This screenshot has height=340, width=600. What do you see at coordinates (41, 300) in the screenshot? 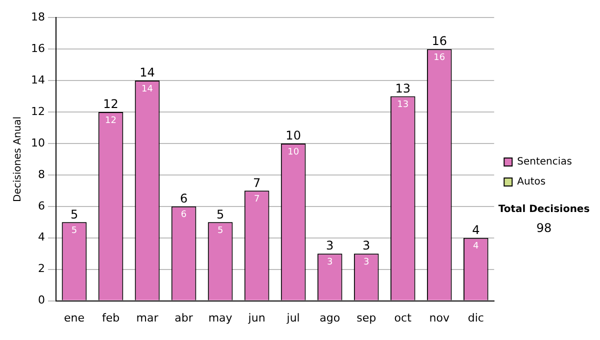
I see `y-tick-label: 0` at bounding box center [41, 300].